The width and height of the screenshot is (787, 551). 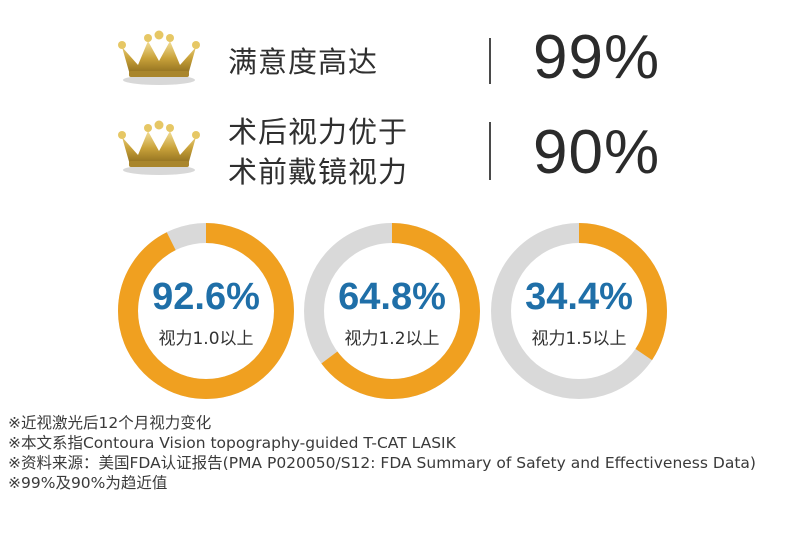 I want to click on ring-percent: 92.6%, so click(x=206, y=297).